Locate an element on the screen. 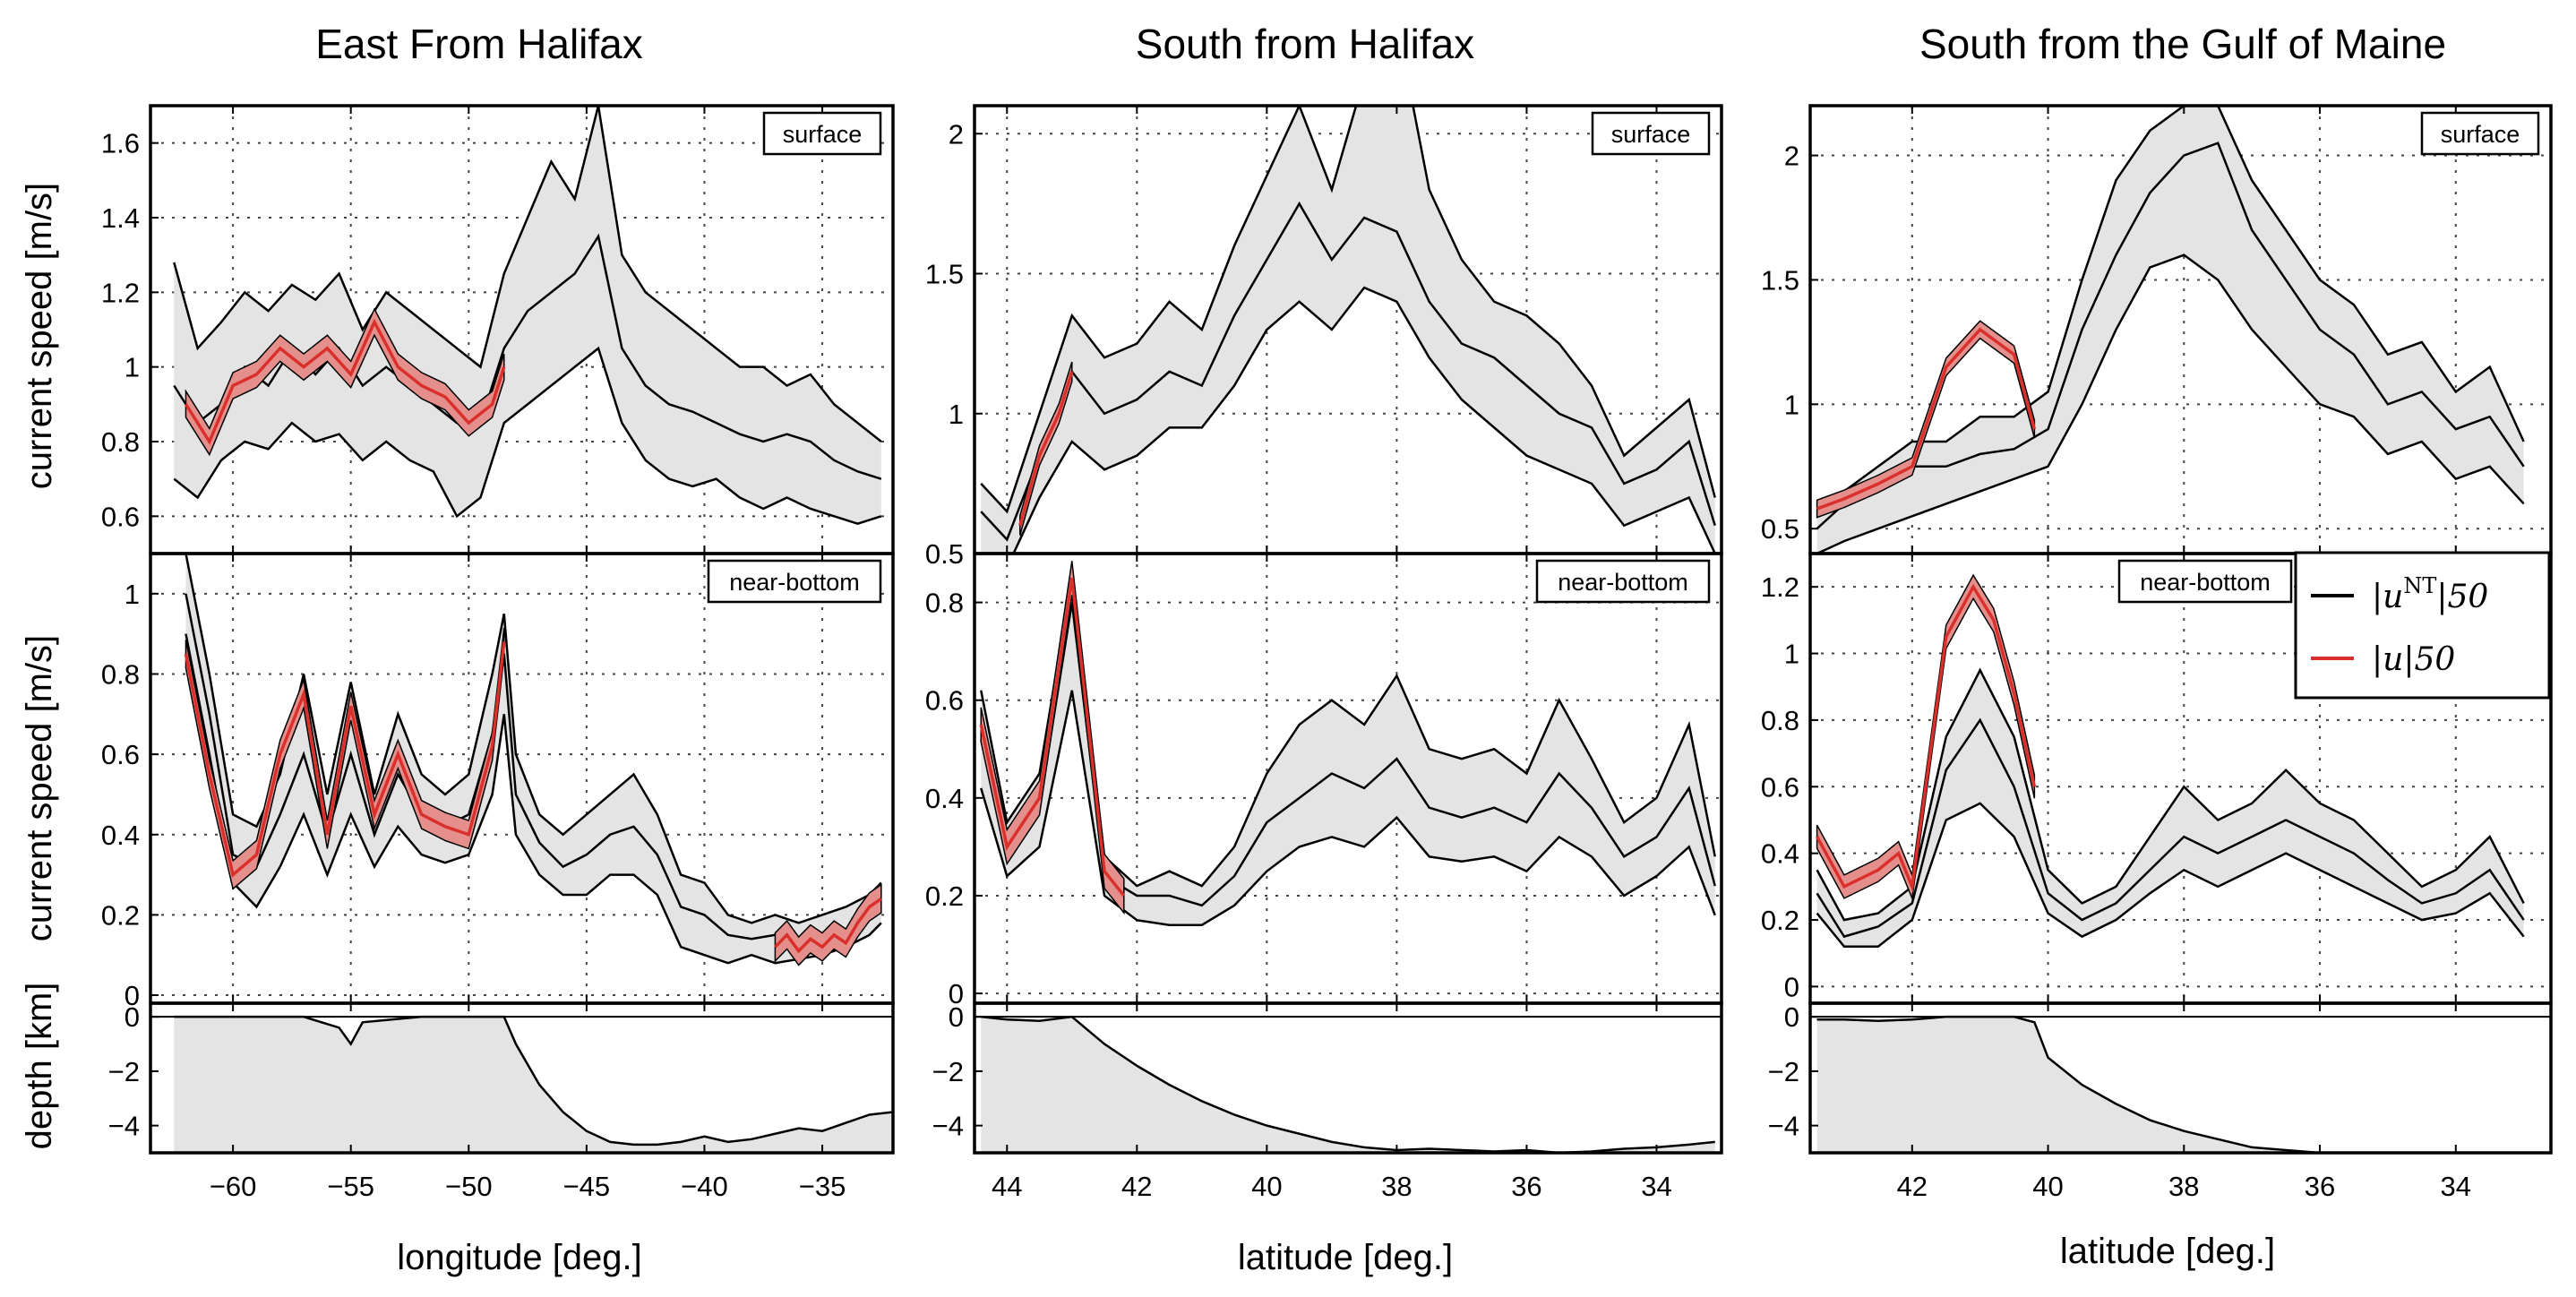 This screenshot has width=2576, height=1297. panel-2-depth: 0 −2 −4 44 42 40 38 36 34 is located at coordinates (1327, 1101).